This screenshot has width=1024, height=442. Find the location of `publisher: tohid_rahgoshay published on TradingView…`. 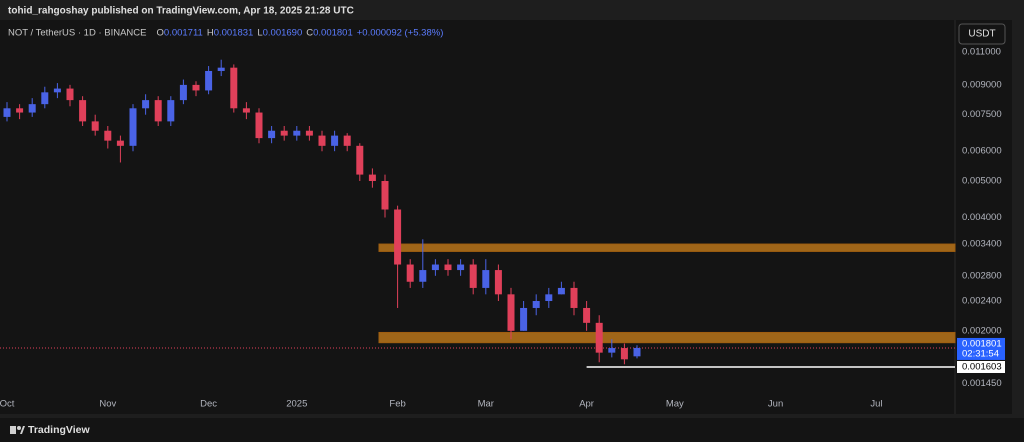

publisher: tohid_rahgoshay published on TradingView… is located at coordinates (181, 11).